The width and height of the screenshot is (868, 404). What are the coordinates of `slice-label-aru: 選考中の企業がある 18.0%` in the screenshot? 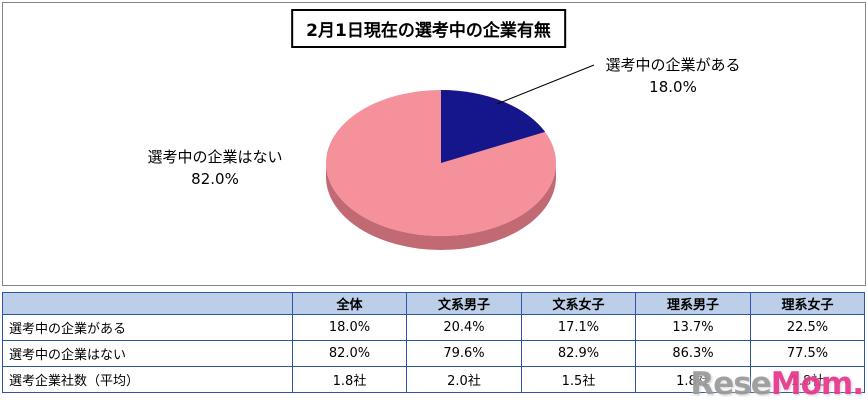 It's located at (673, 77).